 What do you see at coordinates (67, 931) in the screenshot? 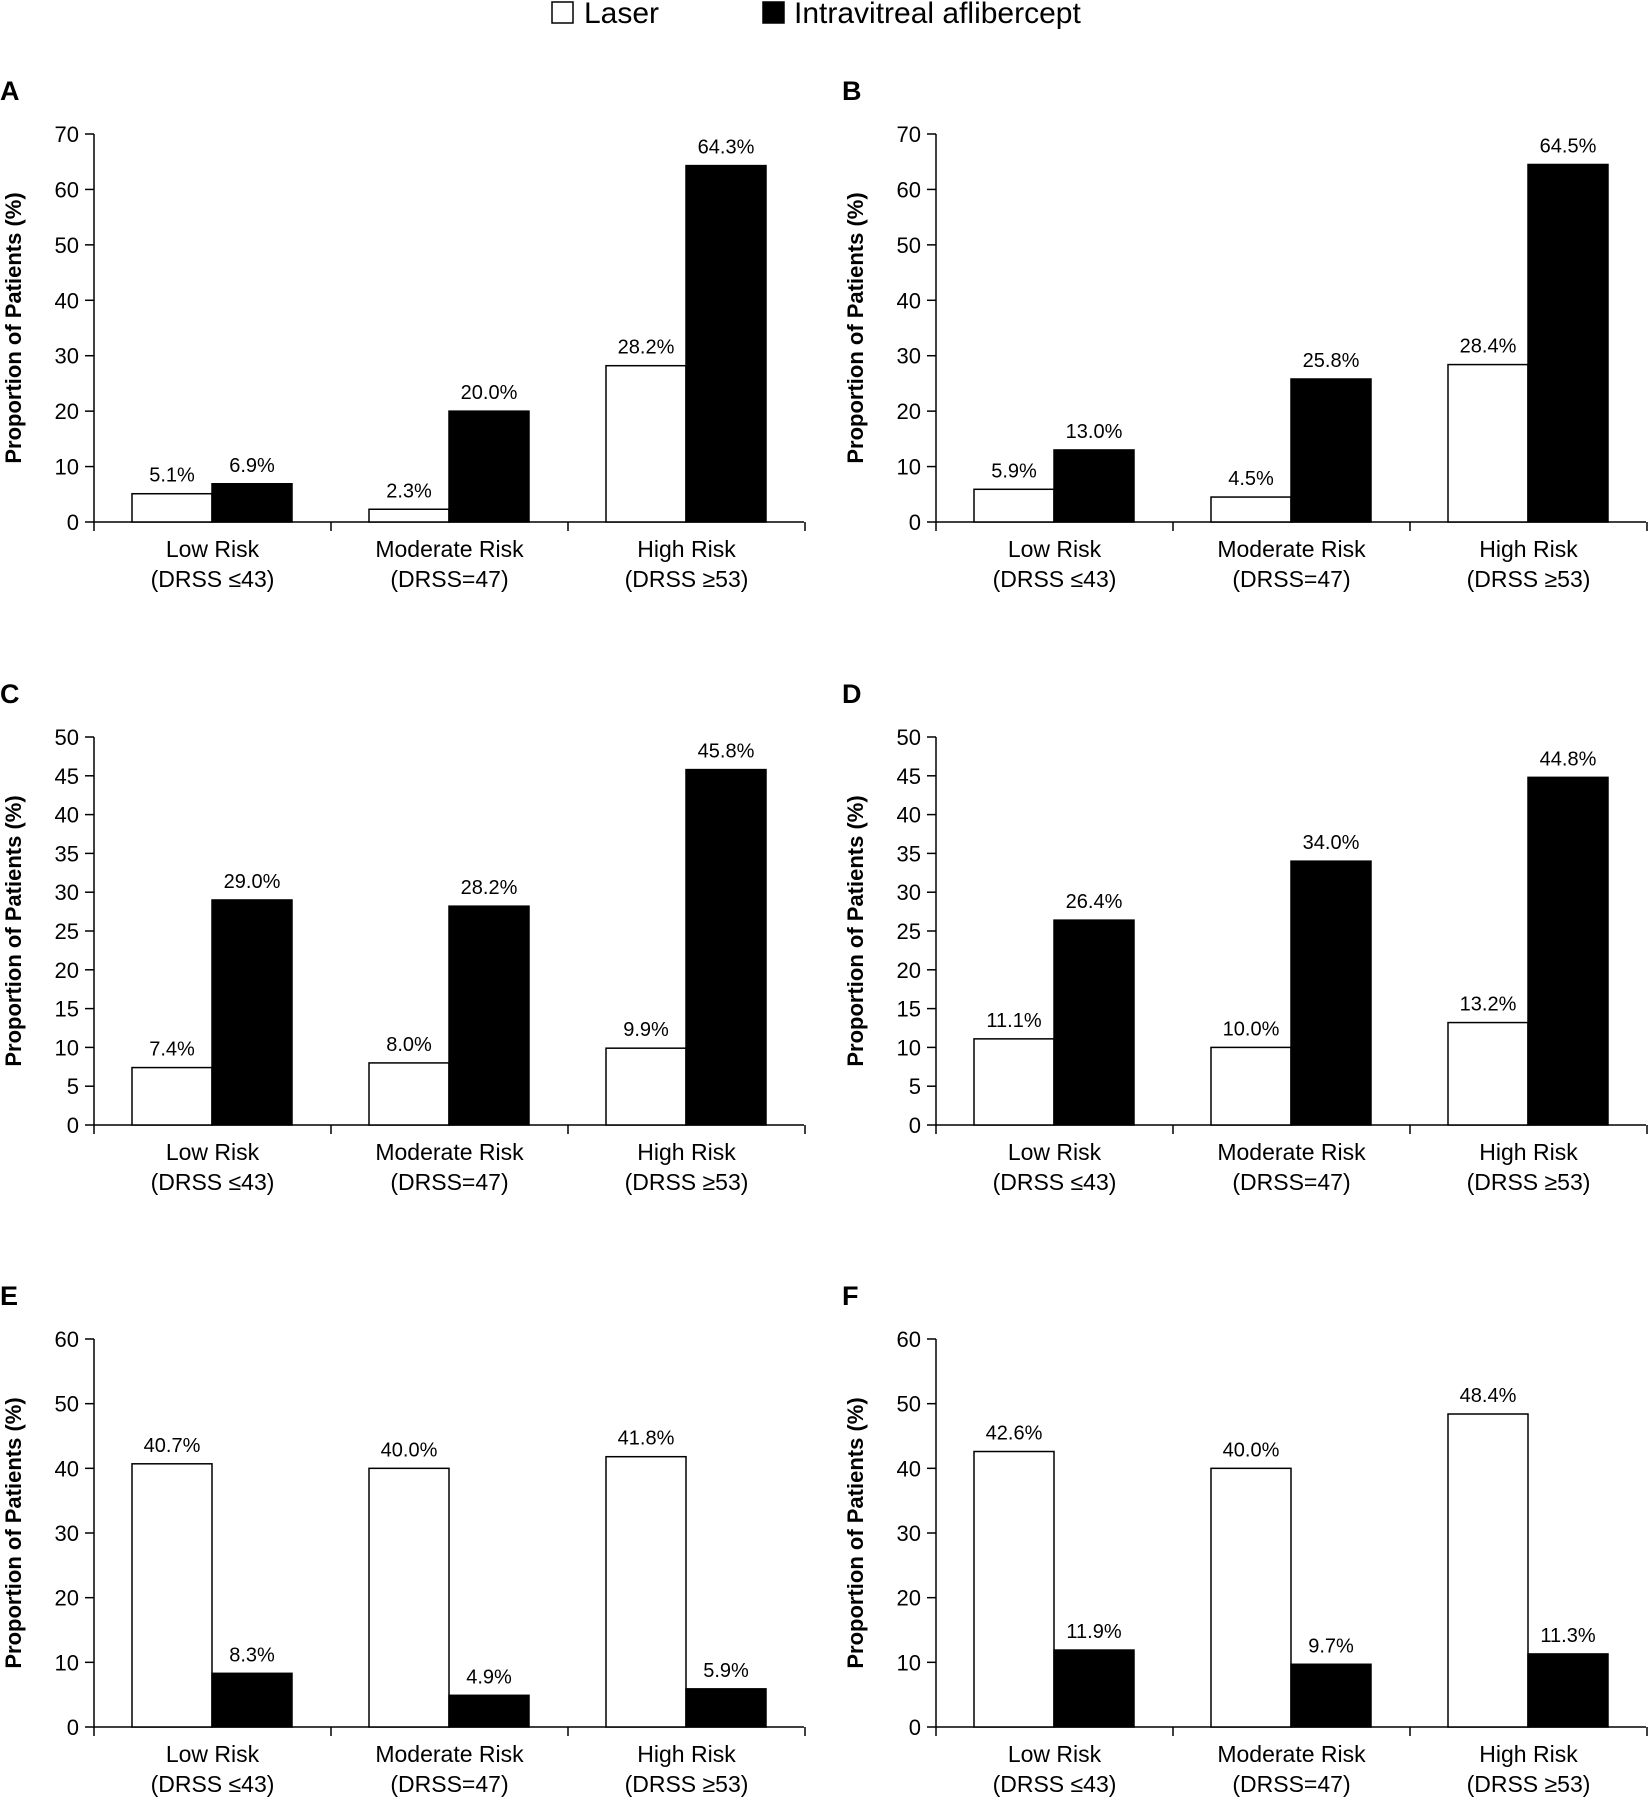
I see `y-tick-label: 25` at bounding box center [67, 931].